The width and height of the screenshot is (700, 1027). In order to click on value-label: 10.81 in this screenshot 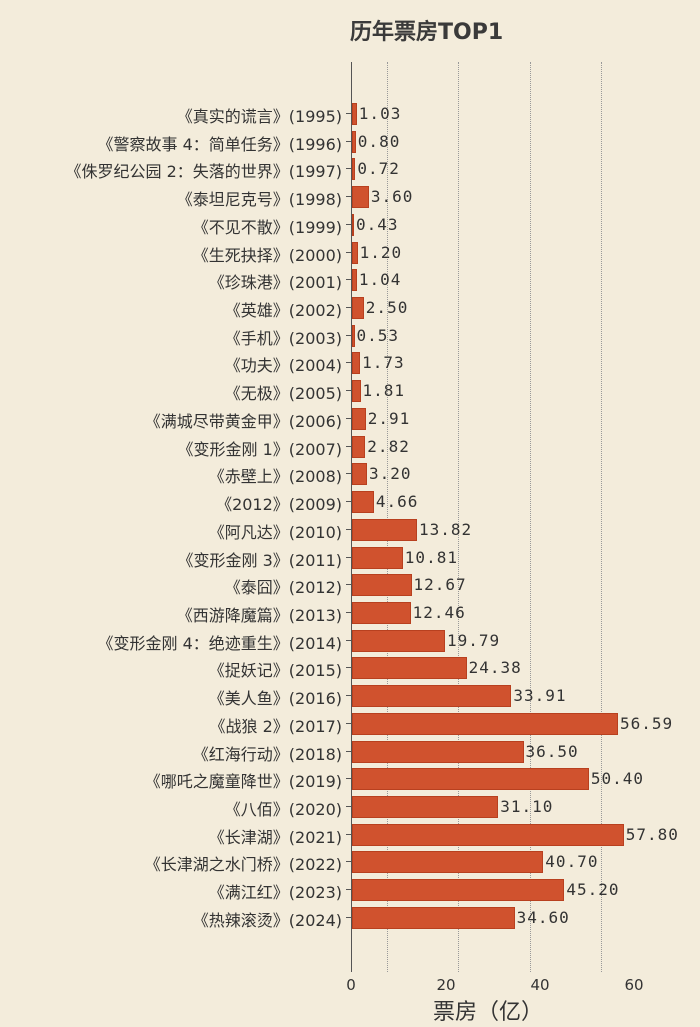, I will do `click(431, 557)`.